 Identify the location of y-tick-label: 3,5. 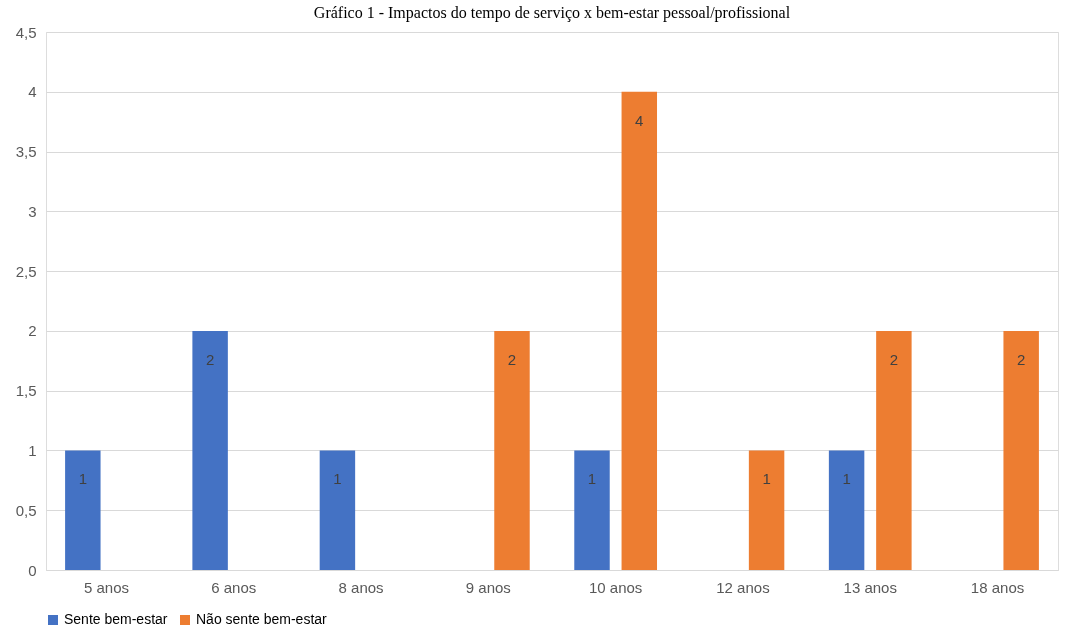
(26, 152).